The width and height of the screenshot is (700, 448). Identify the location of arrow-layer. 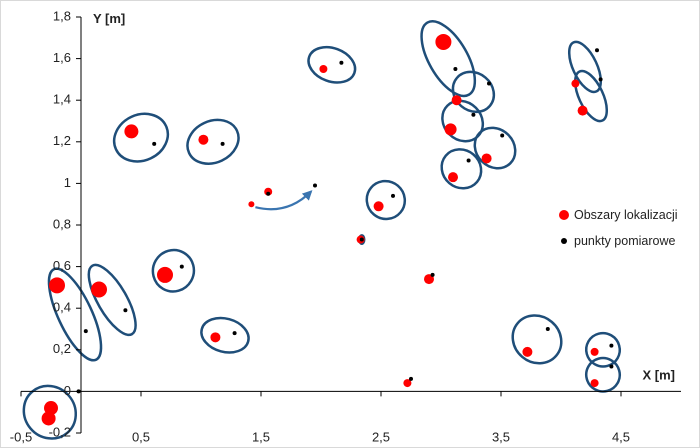
(284, 200).